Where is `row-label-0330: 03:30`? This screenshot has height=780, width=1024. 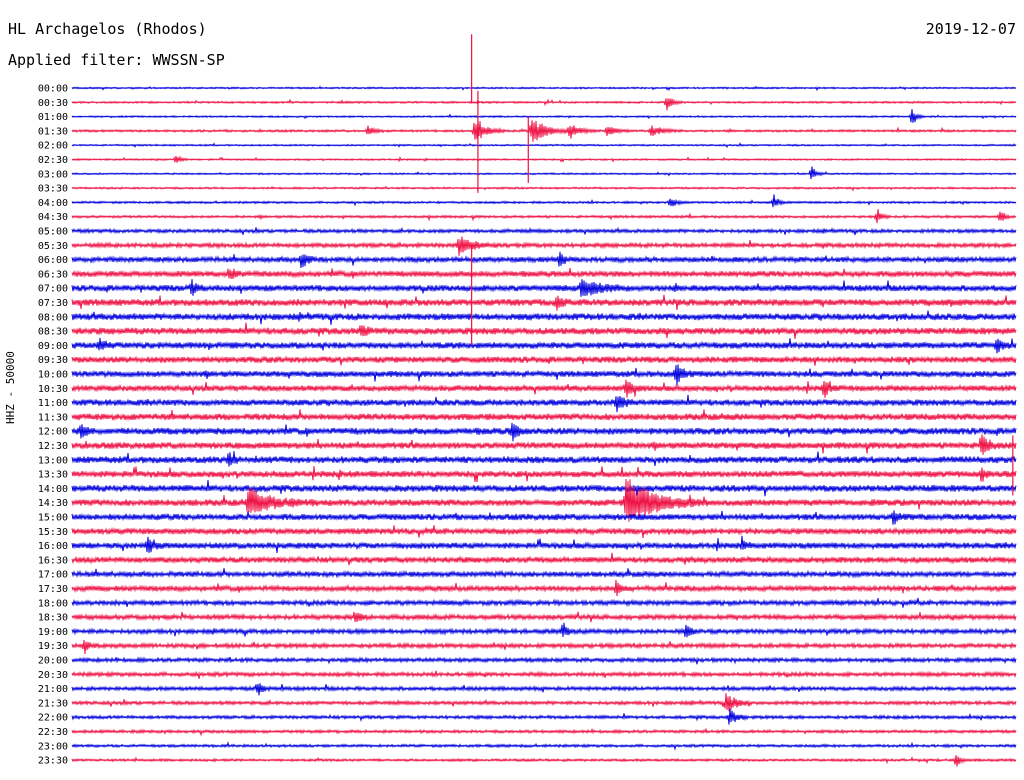 row-label-0330: 03:30 is located at coordinates (53, 189).